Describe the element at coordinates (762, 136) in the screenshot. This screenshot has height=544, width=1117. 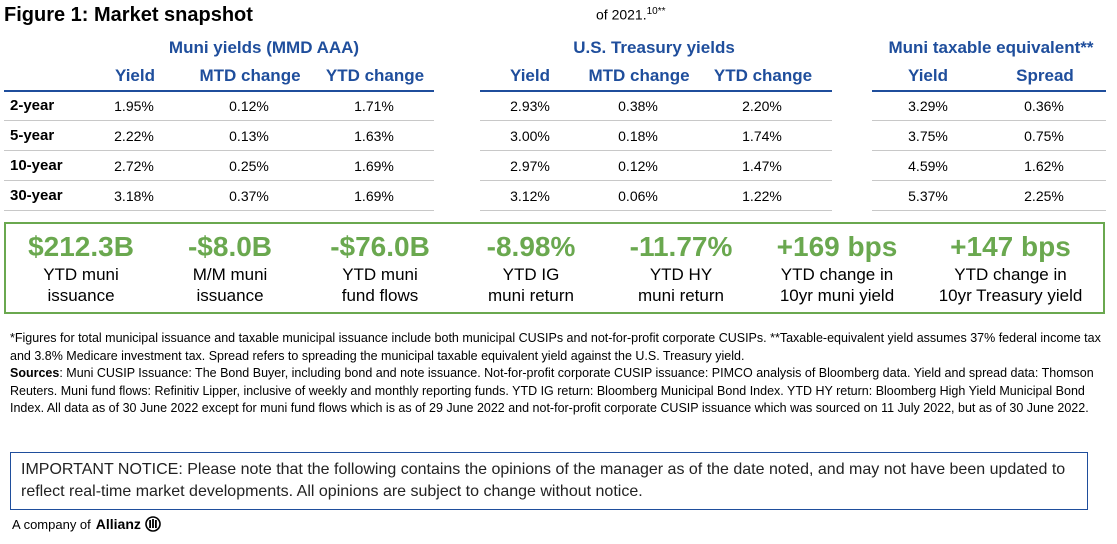
I see `table-cell: 1.74%` at that location.